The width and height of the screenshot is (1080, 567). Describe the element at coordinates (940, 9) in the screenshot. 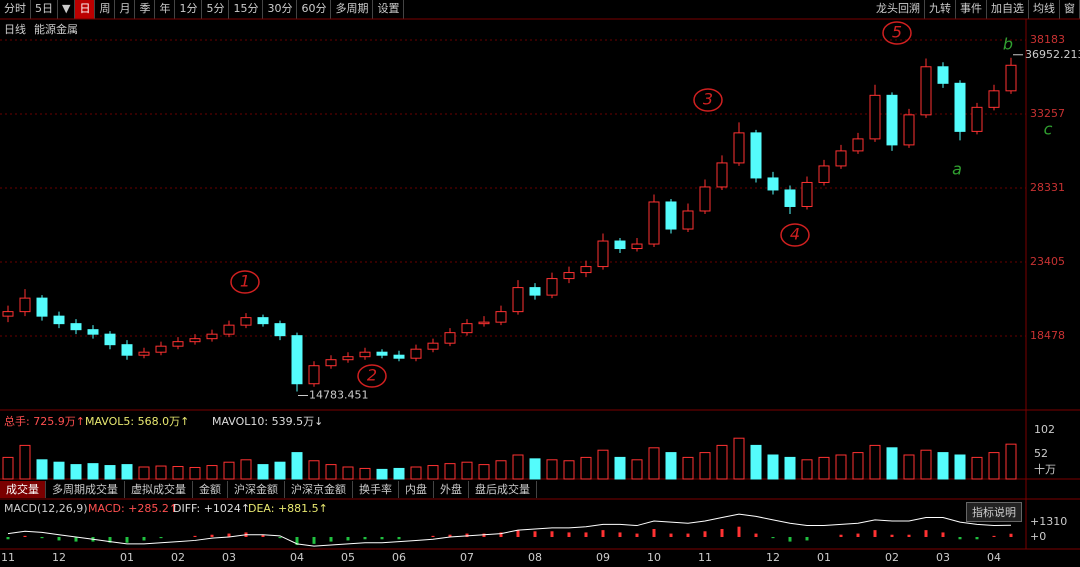

I see `toolbar-item: 九转` at that location.